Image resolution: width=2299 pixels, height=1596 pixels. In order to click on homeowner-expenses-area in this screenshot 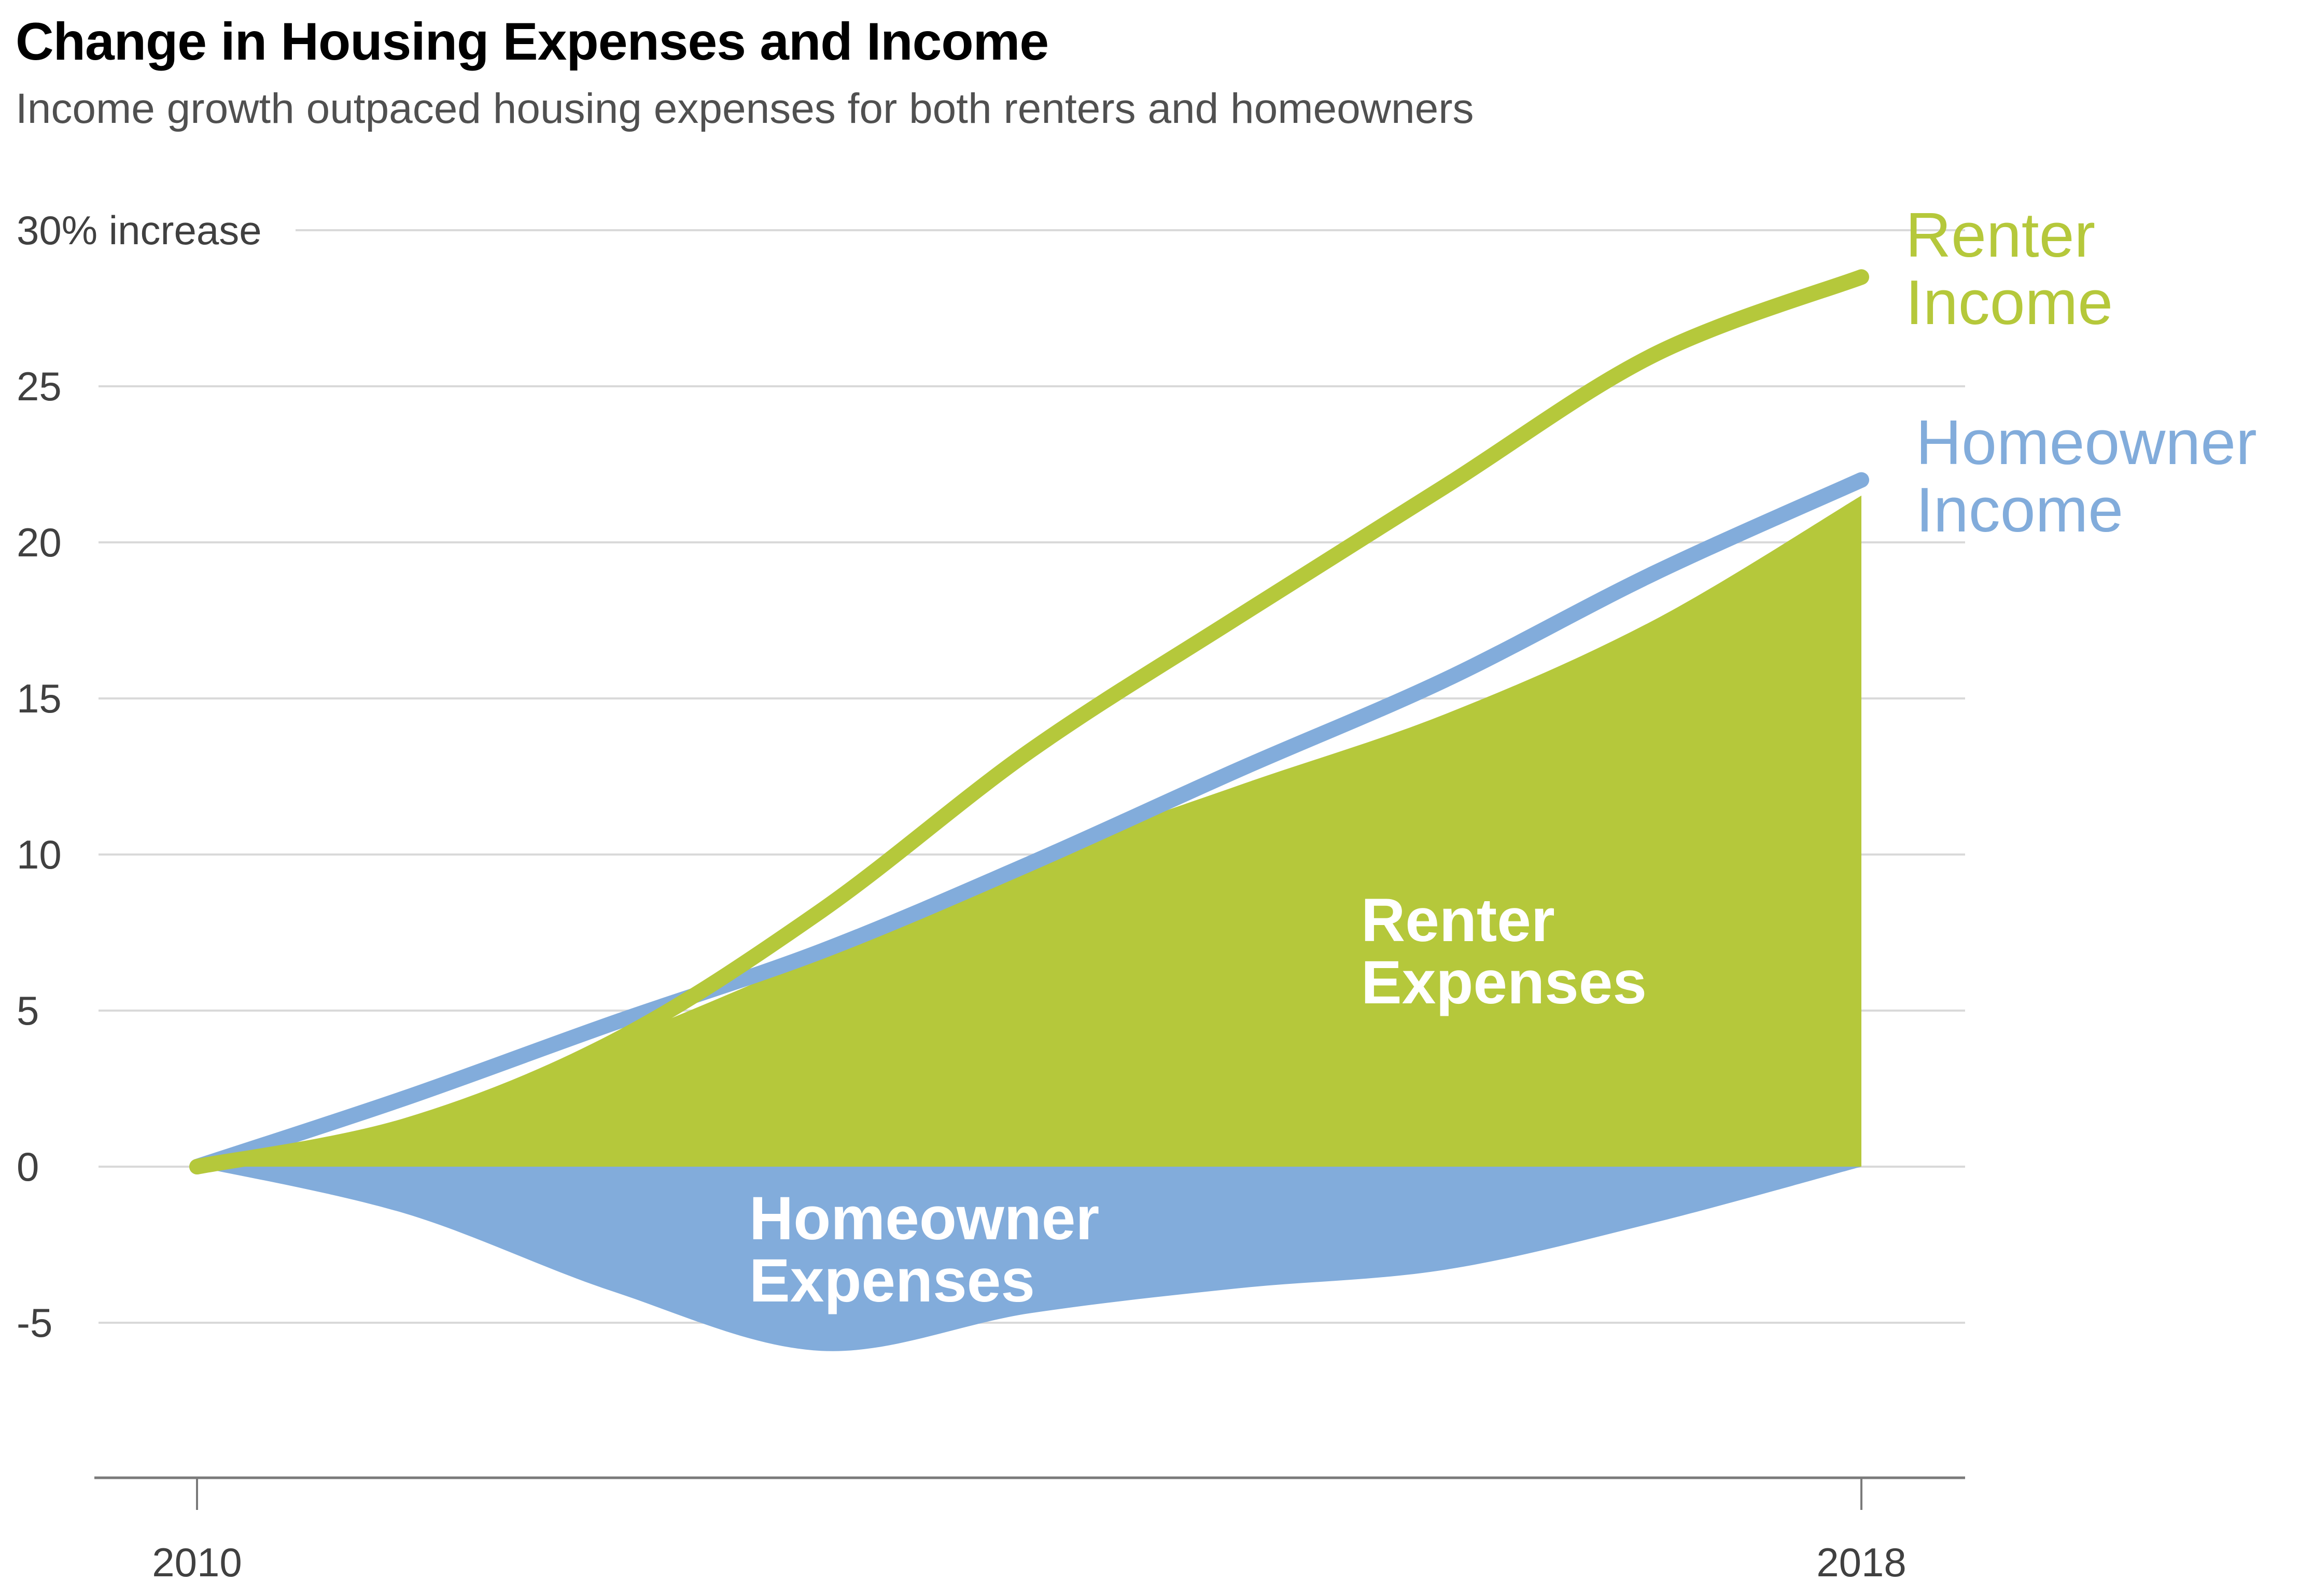, I will do `click(1029, 1259)`.